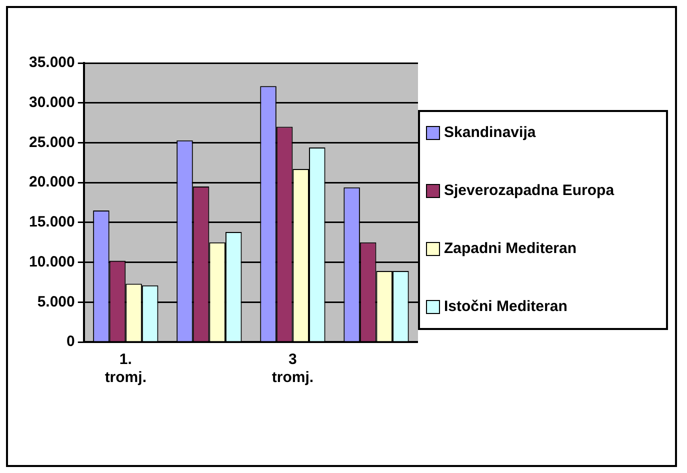 This screenshot has width=687, height=473. I want to click on legend-label: Zapadni Mediteran, so click(510, 249).